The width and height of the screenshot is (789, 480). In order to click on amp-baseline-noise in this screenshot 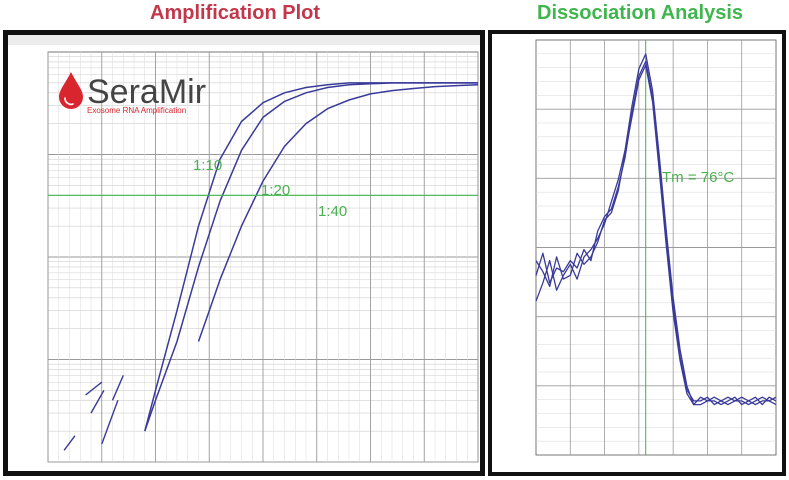, I will do `click(93, 413)`.